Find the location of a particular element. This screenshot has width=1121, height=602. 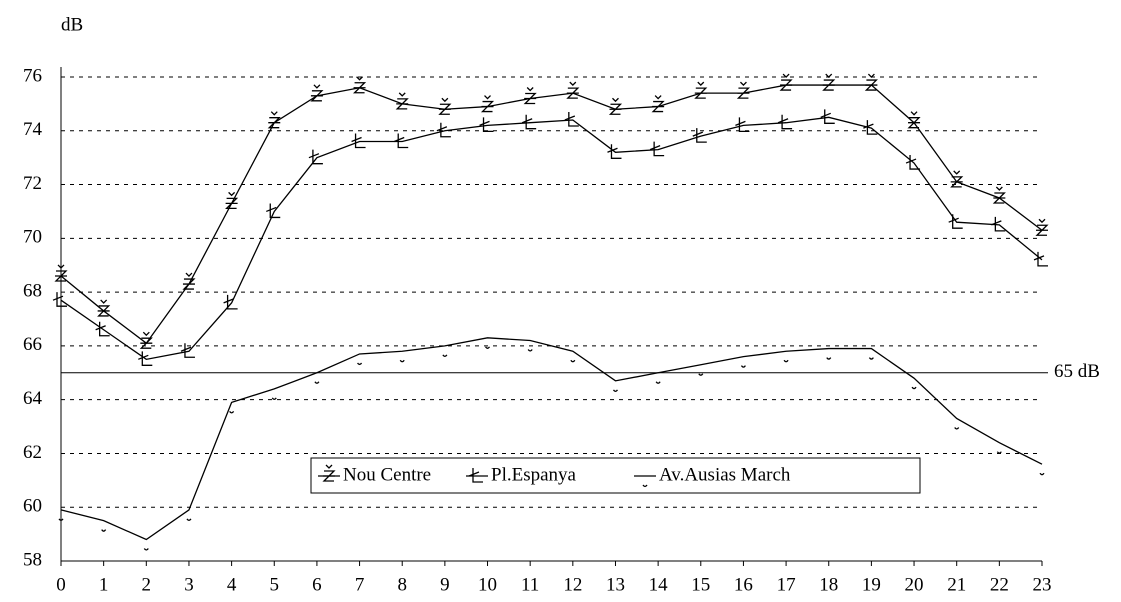

y-tick-label: 66 is located at coordinates (32, 344).